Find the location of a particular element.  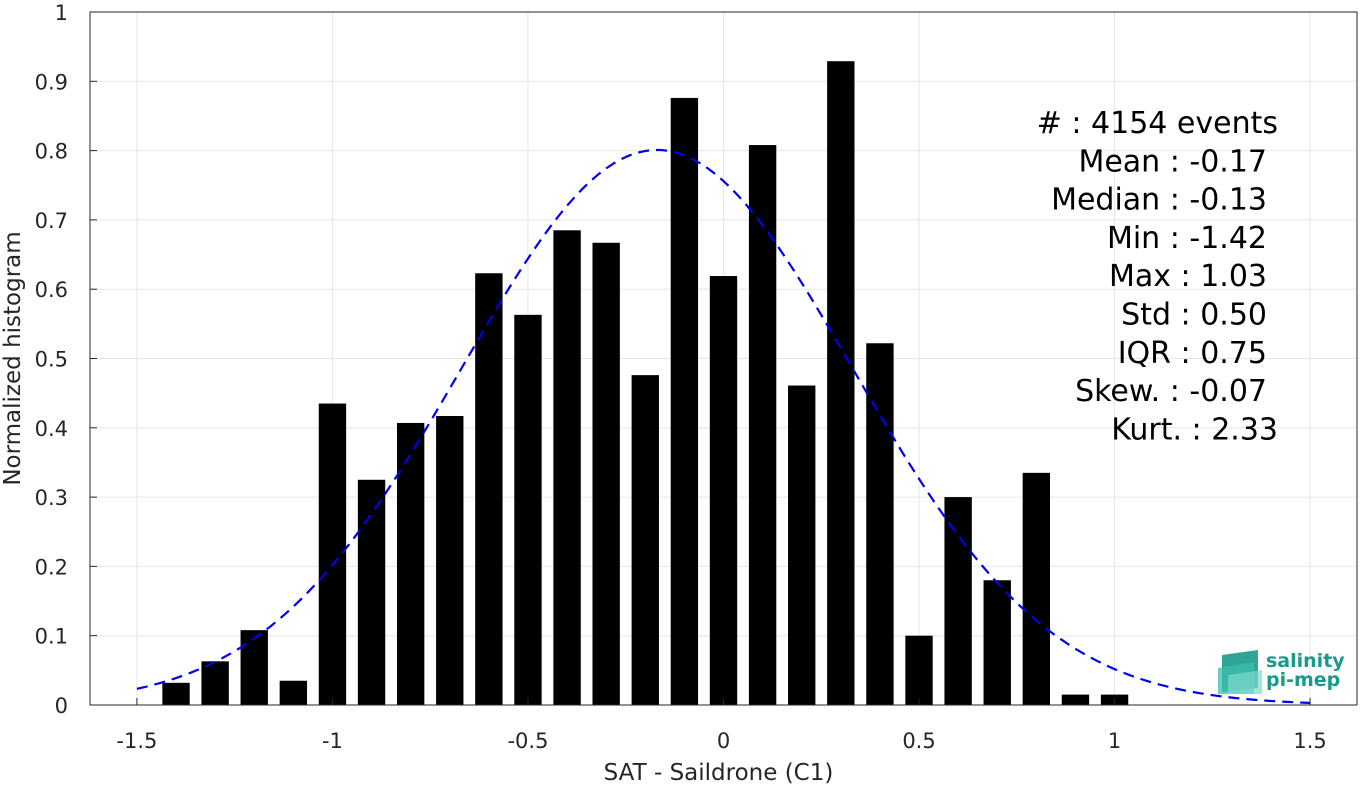

stat-line: Max : 1.03 is located at coordinates (1188, 276).